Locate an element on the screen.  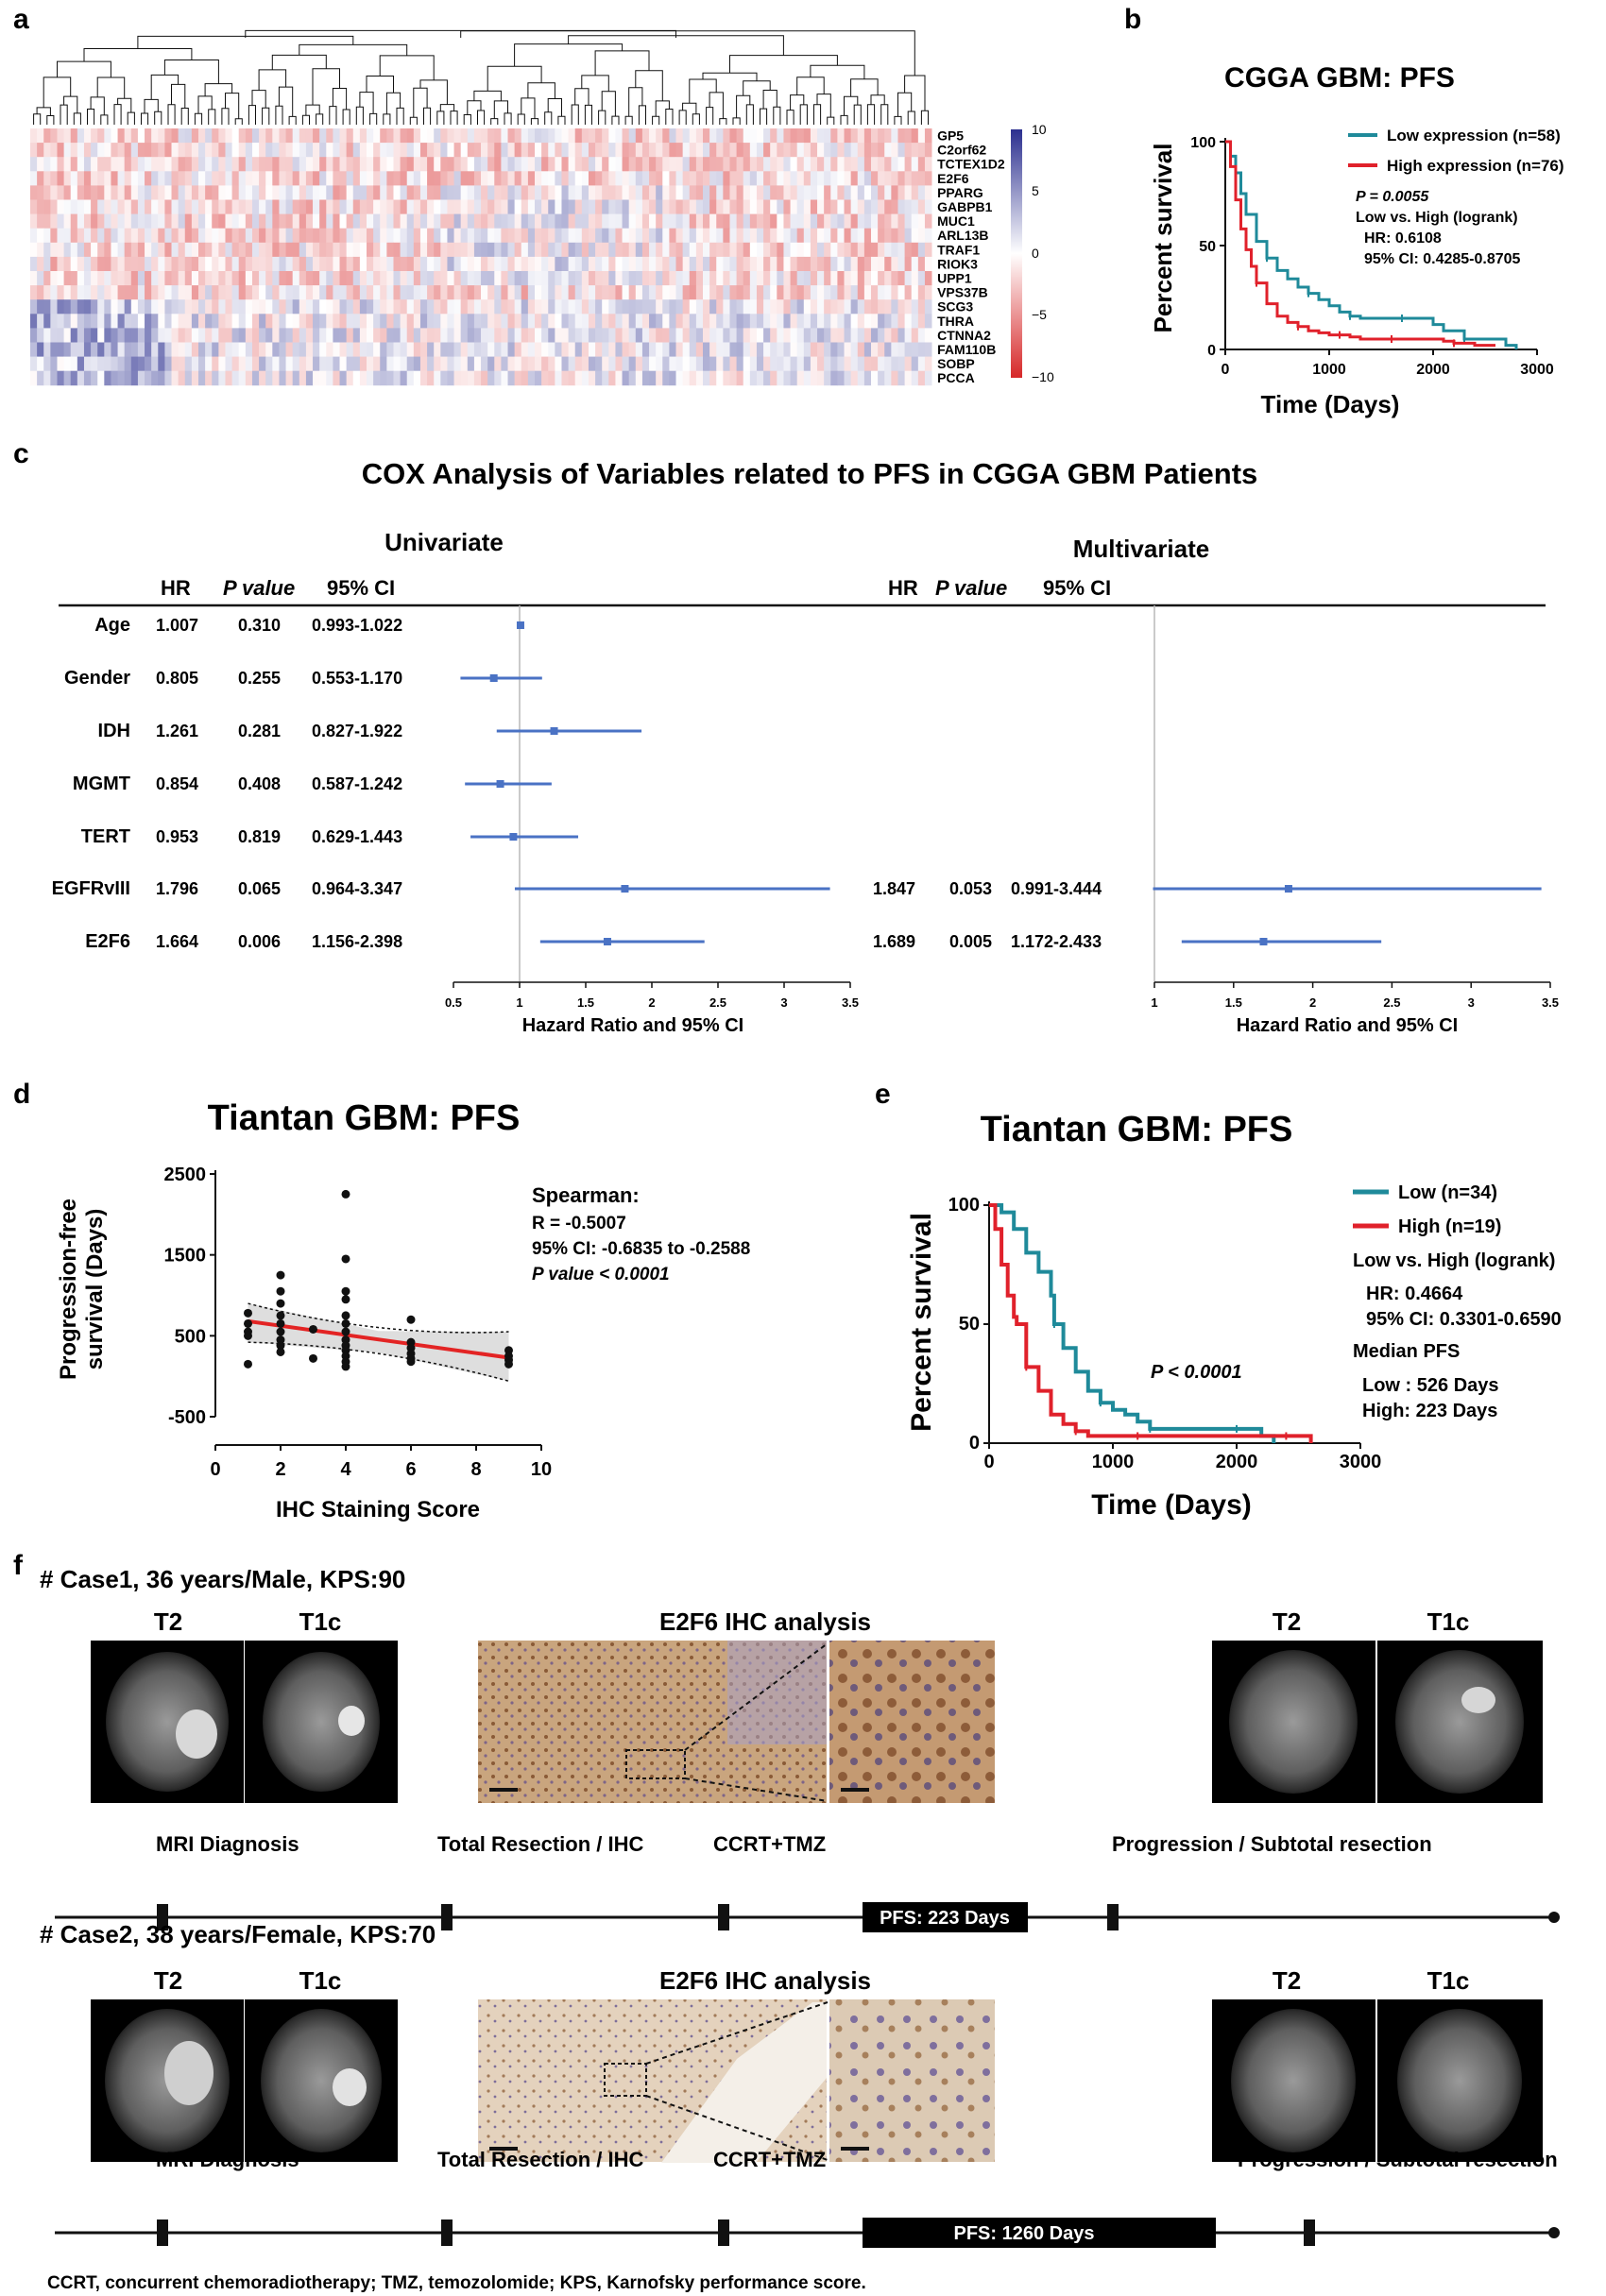
x-tick-label: 2 is located at coordinates (280, 1470).